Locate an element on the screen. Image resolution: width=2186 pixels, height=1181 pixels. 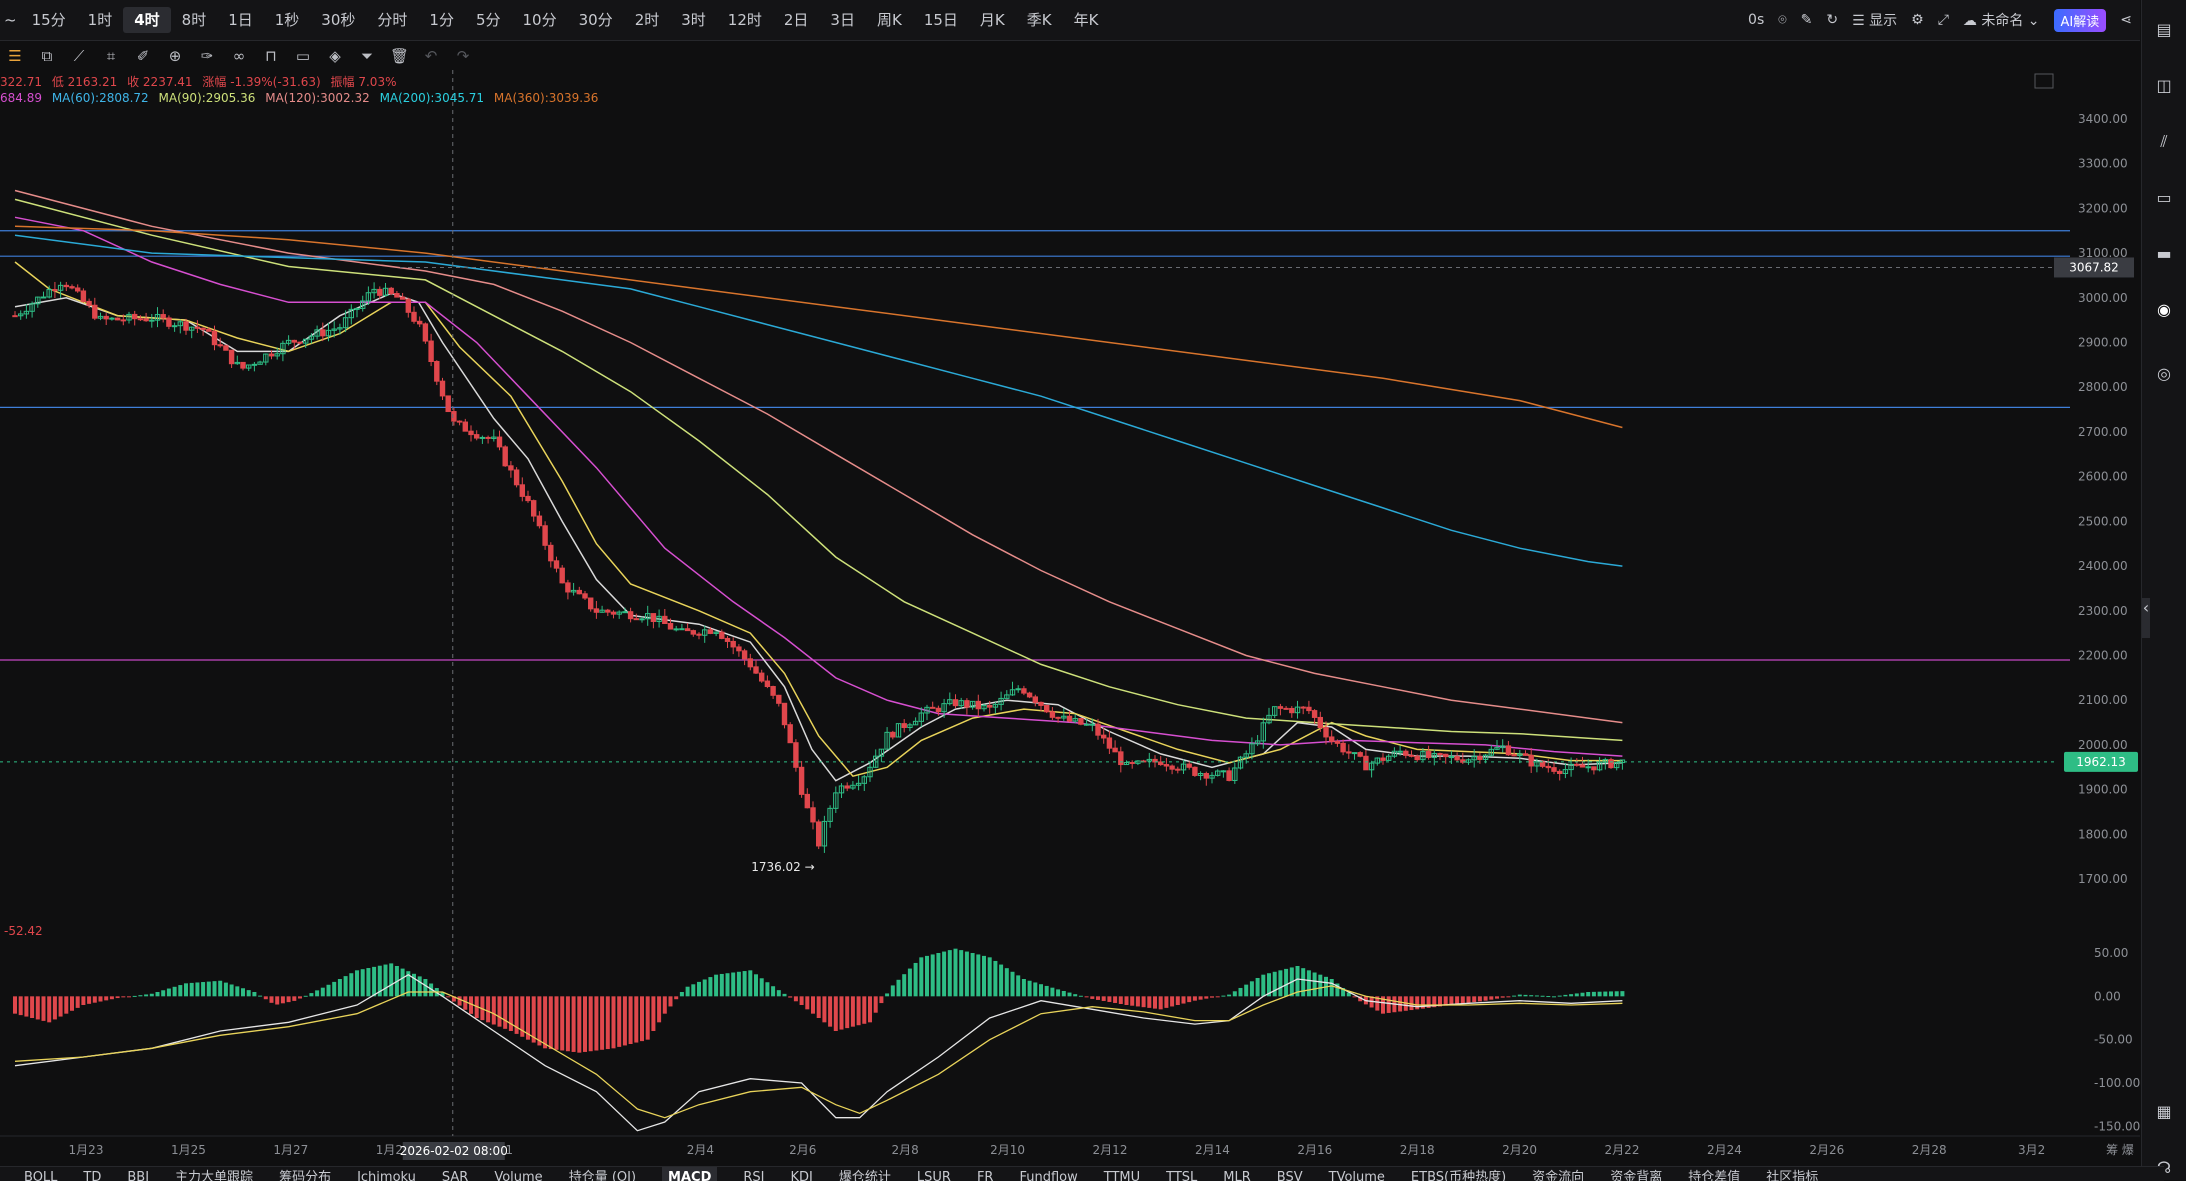
timeframe-5: 1秒 is located at coordinates (287, 20).